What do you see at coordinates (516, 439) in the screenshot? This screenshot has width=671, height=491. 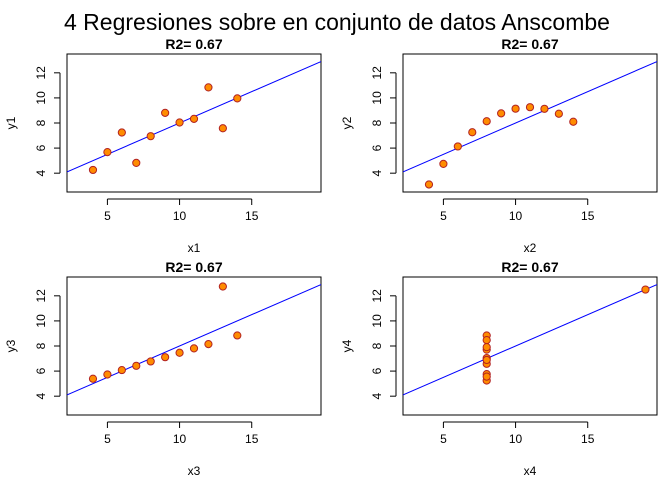 I see `chart-4-x-tick-label: 10` at bounding box center [516, 439].